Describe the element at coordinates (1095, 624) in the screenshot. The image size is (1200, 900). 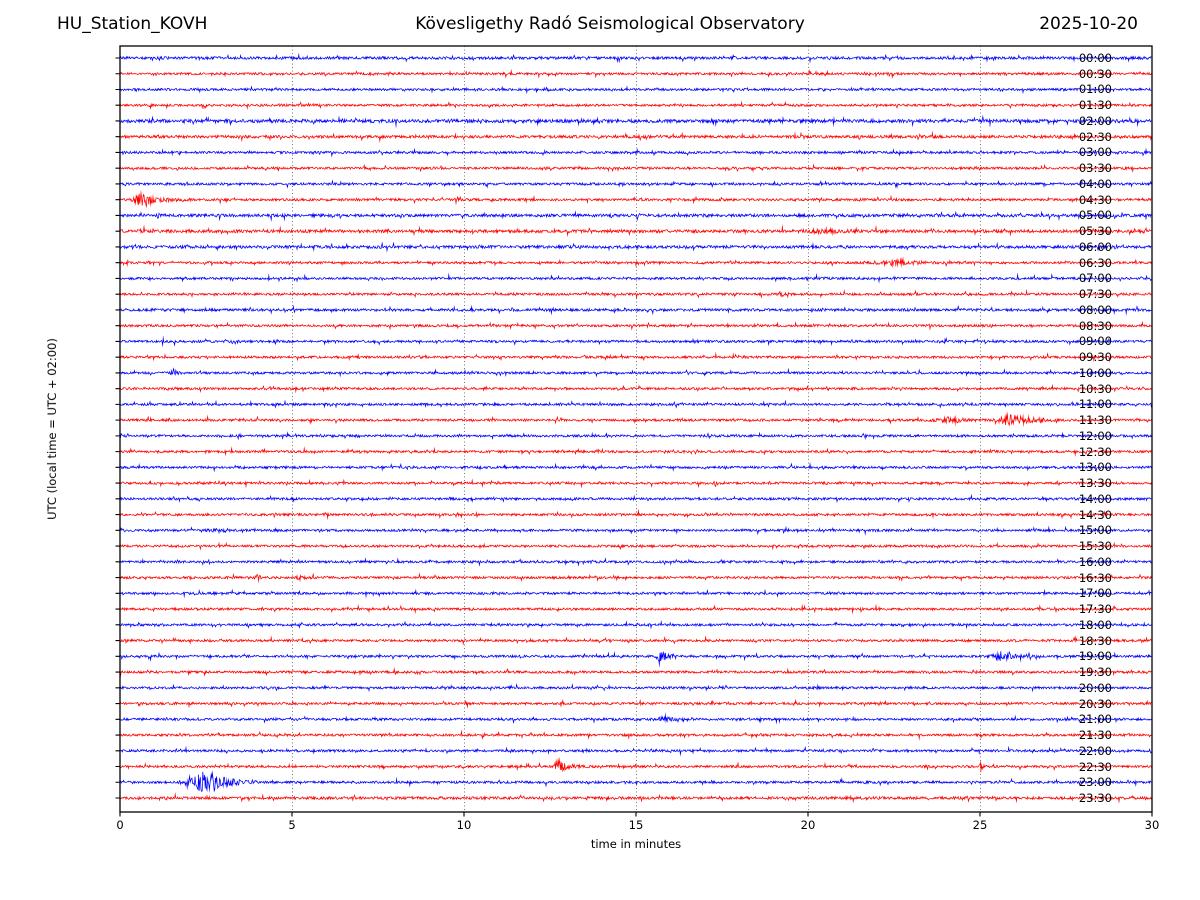
I see `y-tick-label: 18:00` at that location.